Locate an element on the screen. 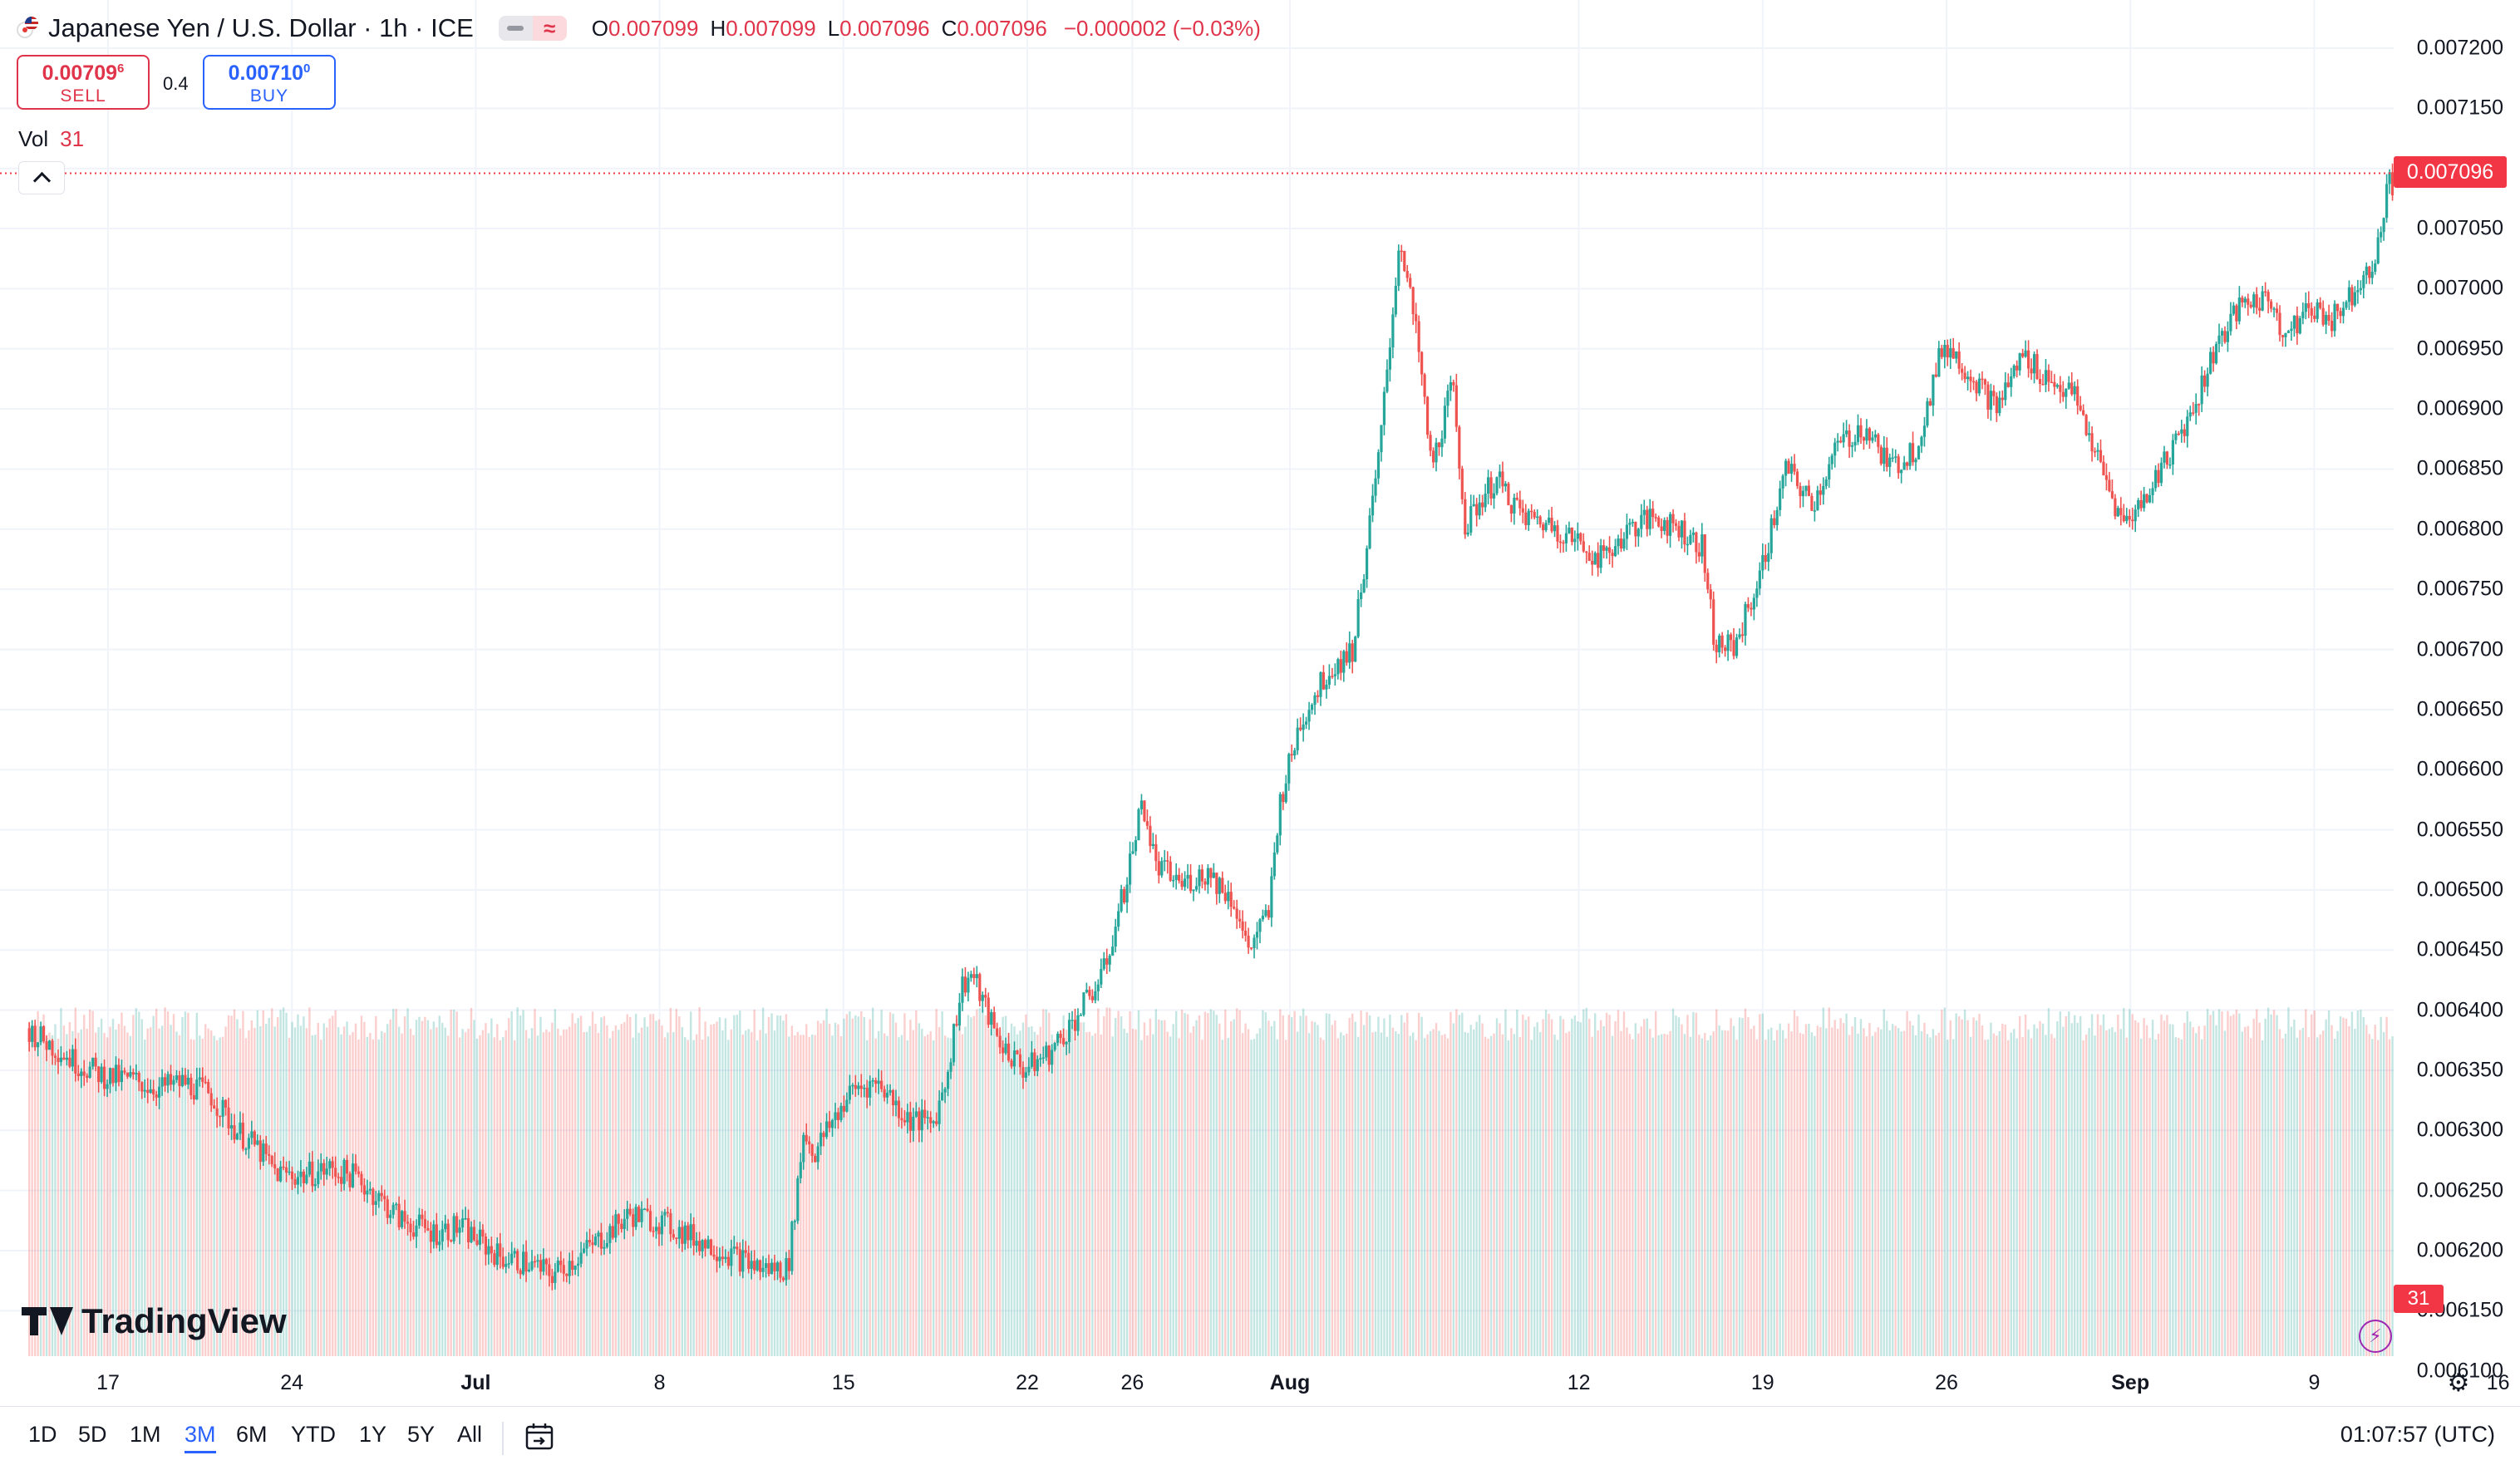 This screenshot has width=2520, height=1470. range-button-3m: 3M is located at coordinates (200, 1438).